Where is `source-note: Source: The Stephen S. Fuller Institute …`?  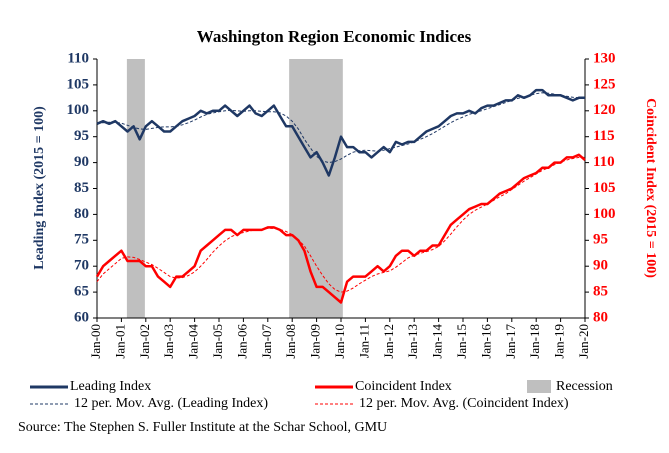
source-note: Source: The Stephen S. Fuller Institute … is located at coordinates (202, 427).